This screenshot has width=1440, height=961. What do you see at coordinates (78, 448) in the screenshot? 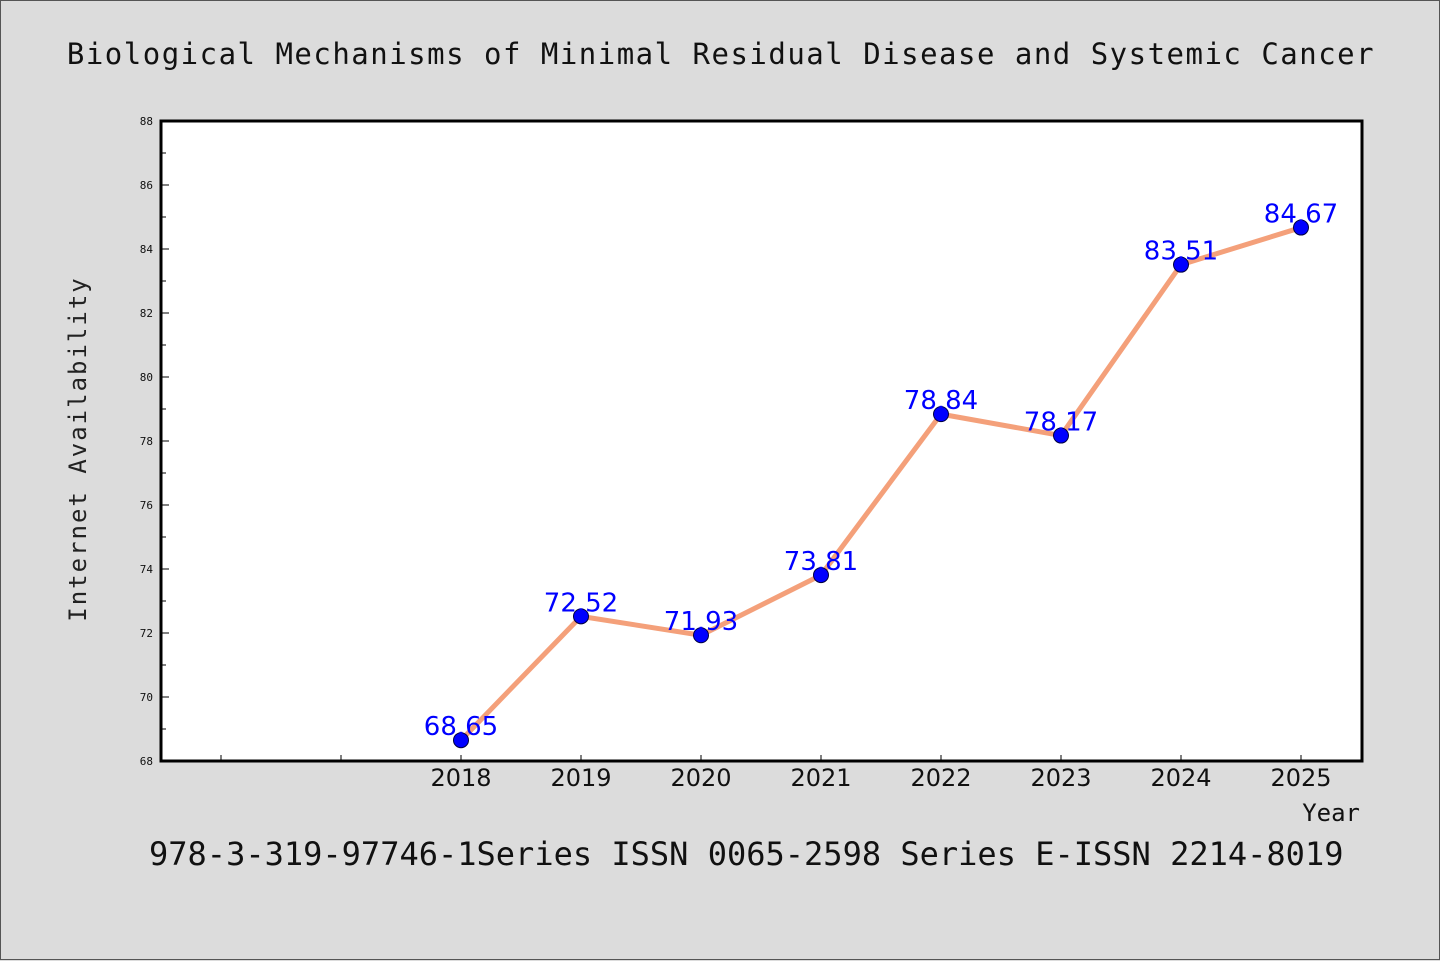
I see `y-axis-label: Internet Availability` at bounding box center [78, 448].